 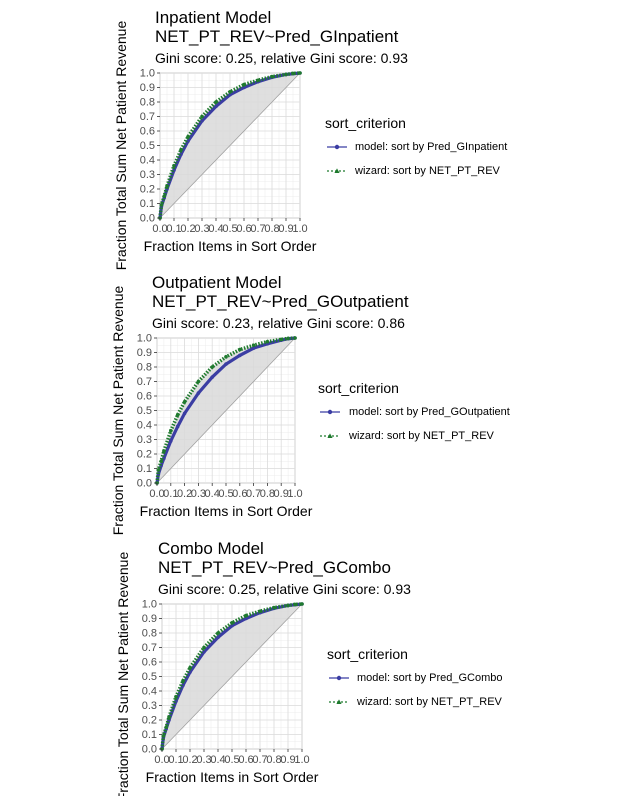 I want to click on series-line-wizard, so click(x=225, y=410).